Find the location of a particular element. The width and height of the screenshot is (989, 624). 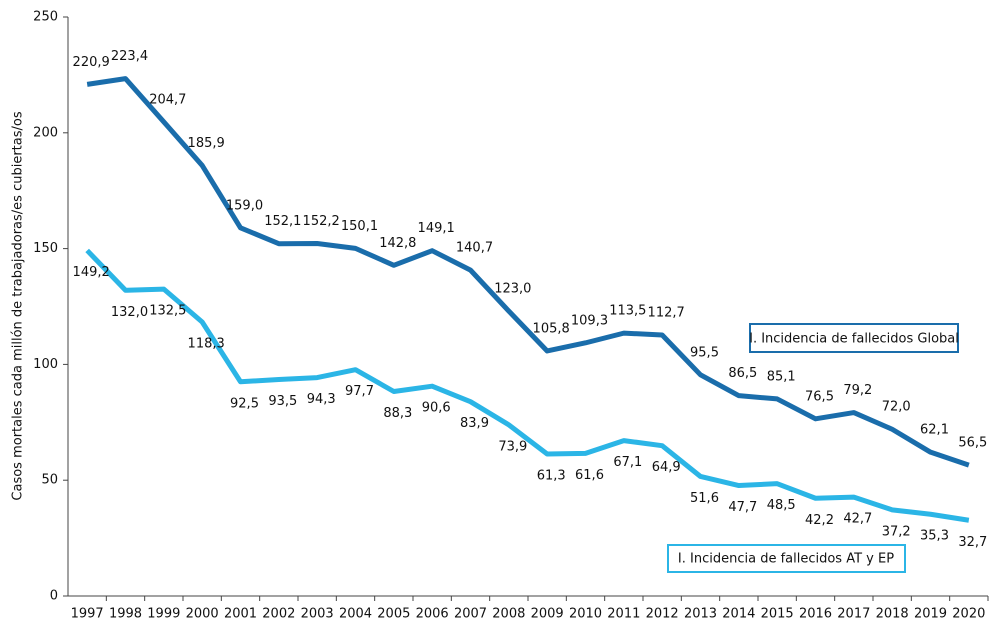

x-tick-label: 2001 is located at coordinates (240, 614).